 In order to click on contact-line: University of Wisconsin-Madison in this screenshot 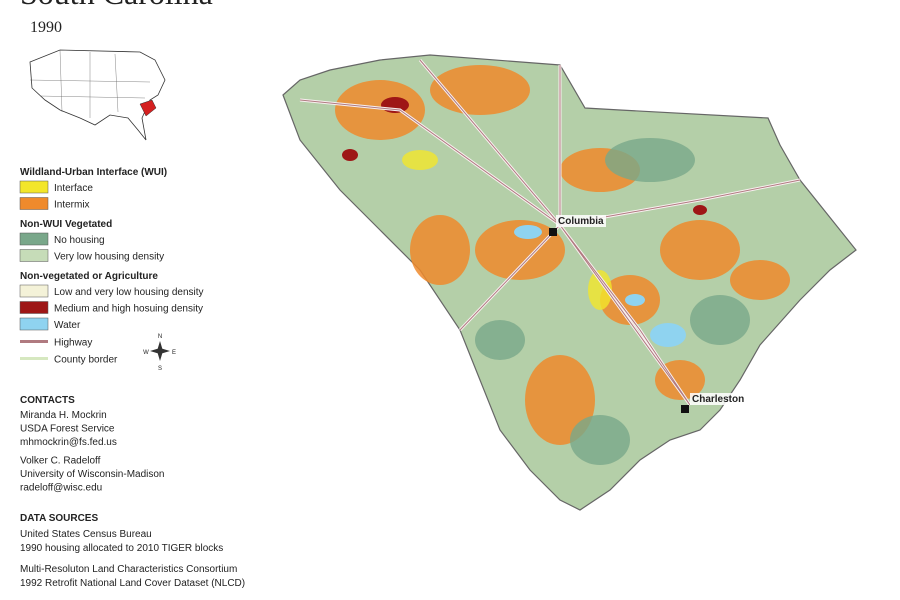, I will do `click(92, 474)`.